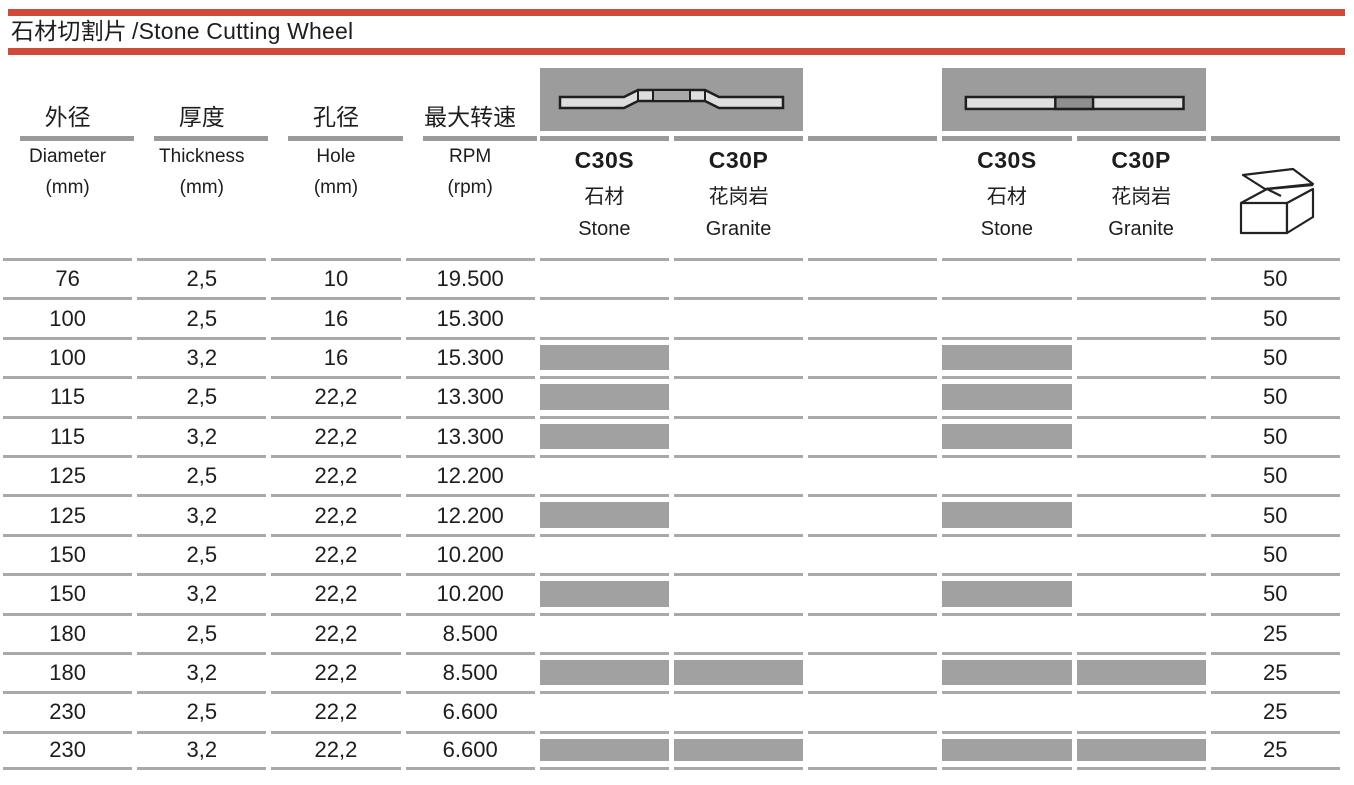 This screenshot has width=1354, height=785. I want to click on rpm-cell: 6.600, so click(470, 750).